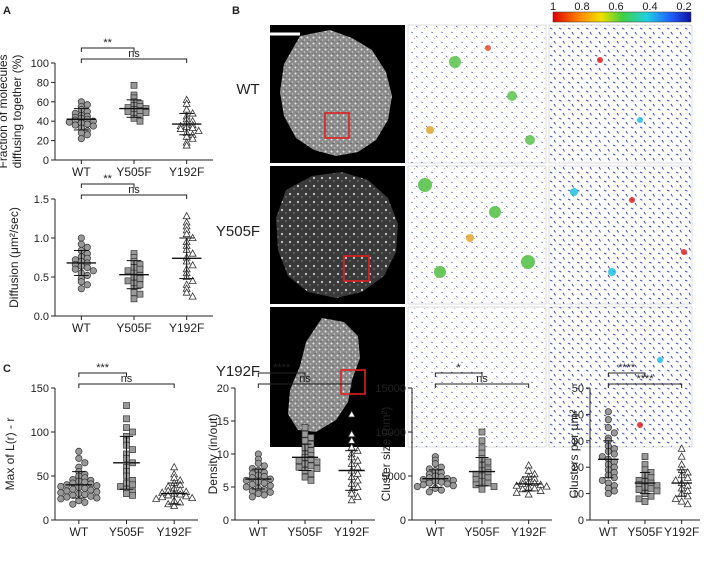  I want to click on image-y505f-cluster, so click(620, 235).